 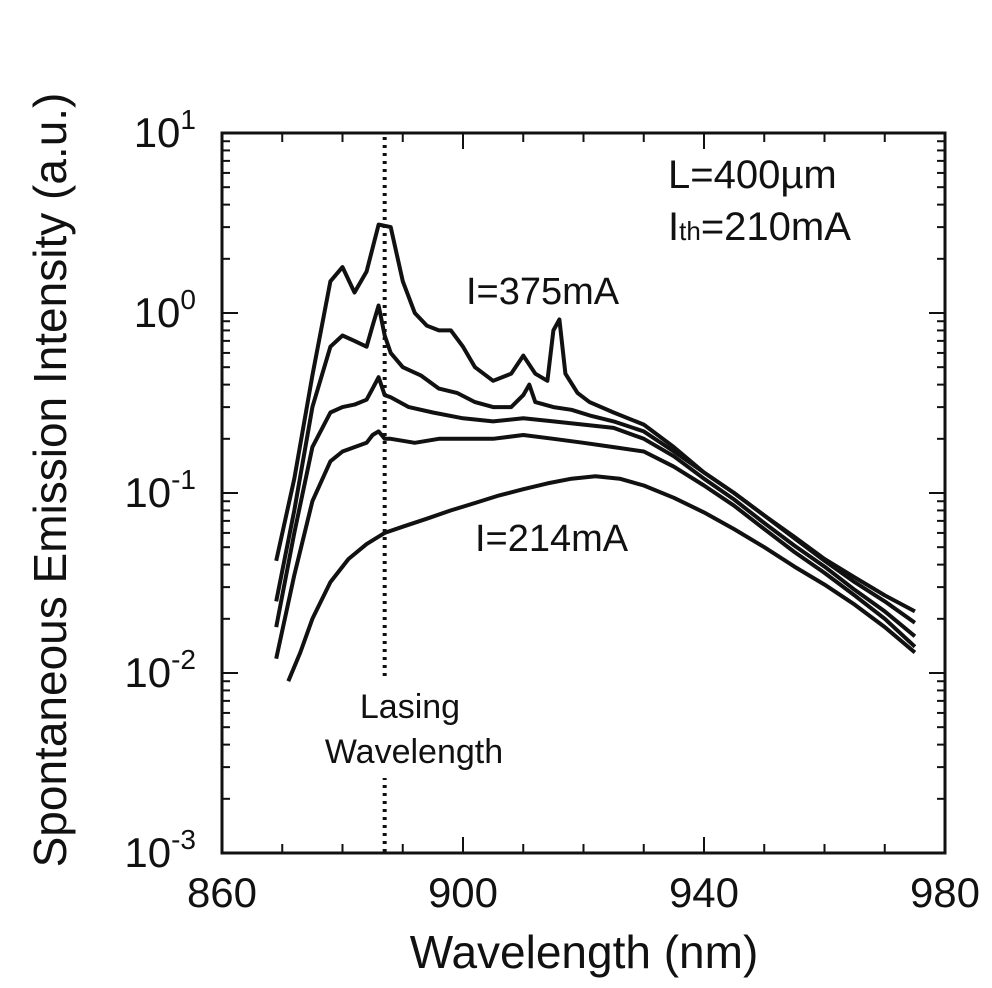 I want to click on annotation-bottom-curve: I=214mA, so click(x=552, y=539).